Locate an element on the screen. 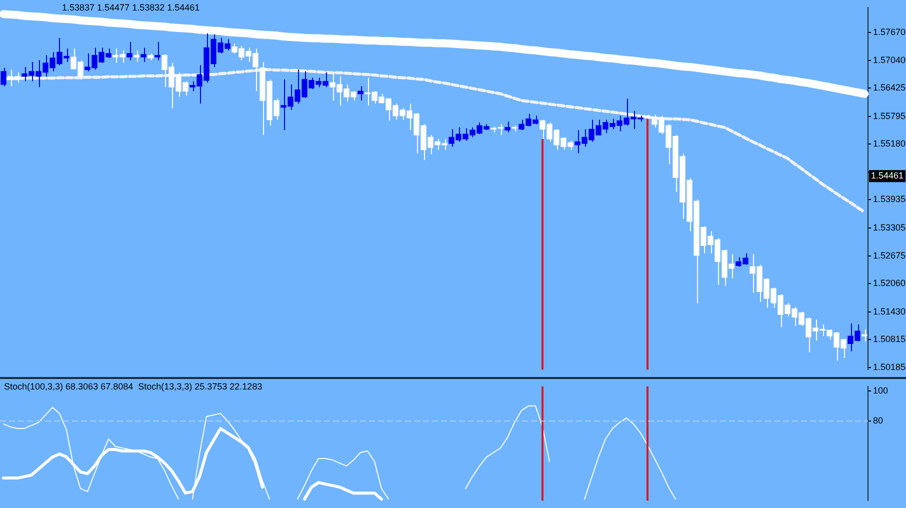  y-tick-label: 1.57670 is located at coordinates (889, 31).